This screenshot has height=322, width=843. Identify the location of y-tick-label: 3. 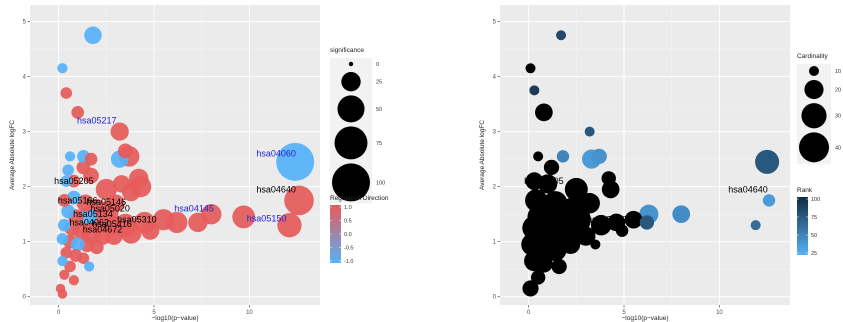
(25, 133).